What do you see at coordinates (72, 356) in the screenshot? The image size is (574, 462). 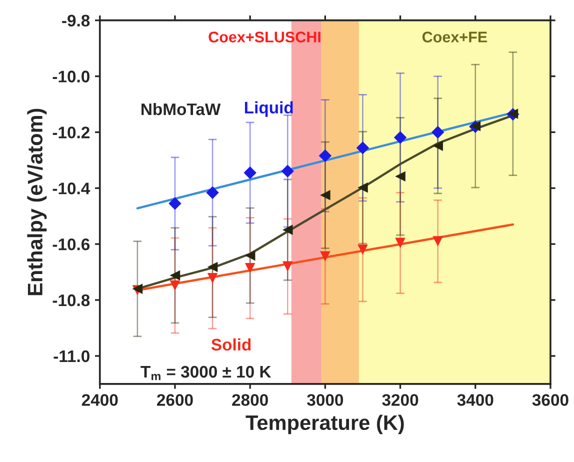 I see `y-tick-label: -11.0` at bounding box center [72, 356].